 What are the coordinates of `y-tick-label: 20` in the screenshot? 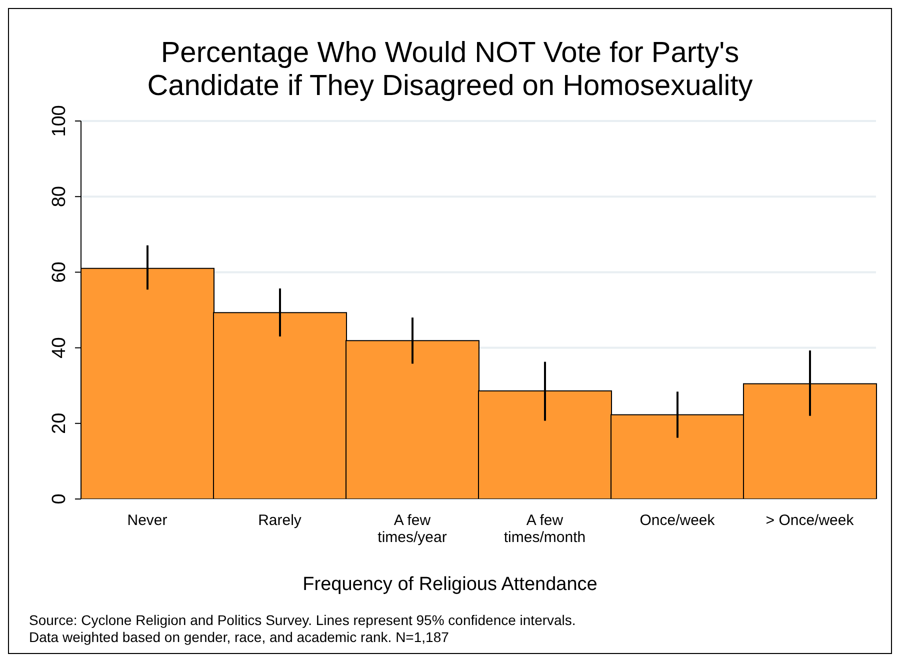 It's located at (59, 423).